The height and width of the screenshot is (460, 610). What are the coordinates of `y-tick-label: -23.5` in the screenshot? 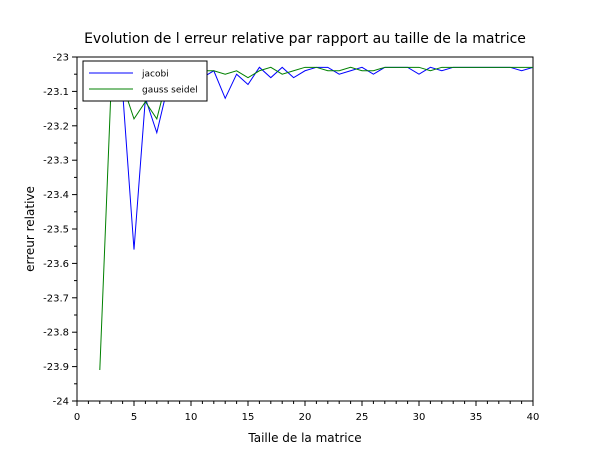 It's located at (56, 230).